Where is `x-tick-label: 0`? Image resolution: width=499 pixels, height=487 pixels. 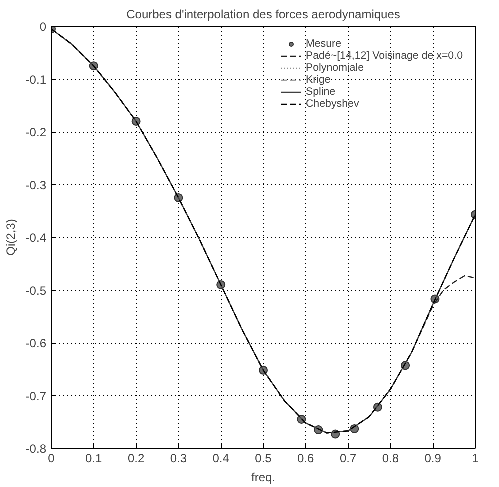 x-tick-label: 0 is located at coordinates (52, 459).